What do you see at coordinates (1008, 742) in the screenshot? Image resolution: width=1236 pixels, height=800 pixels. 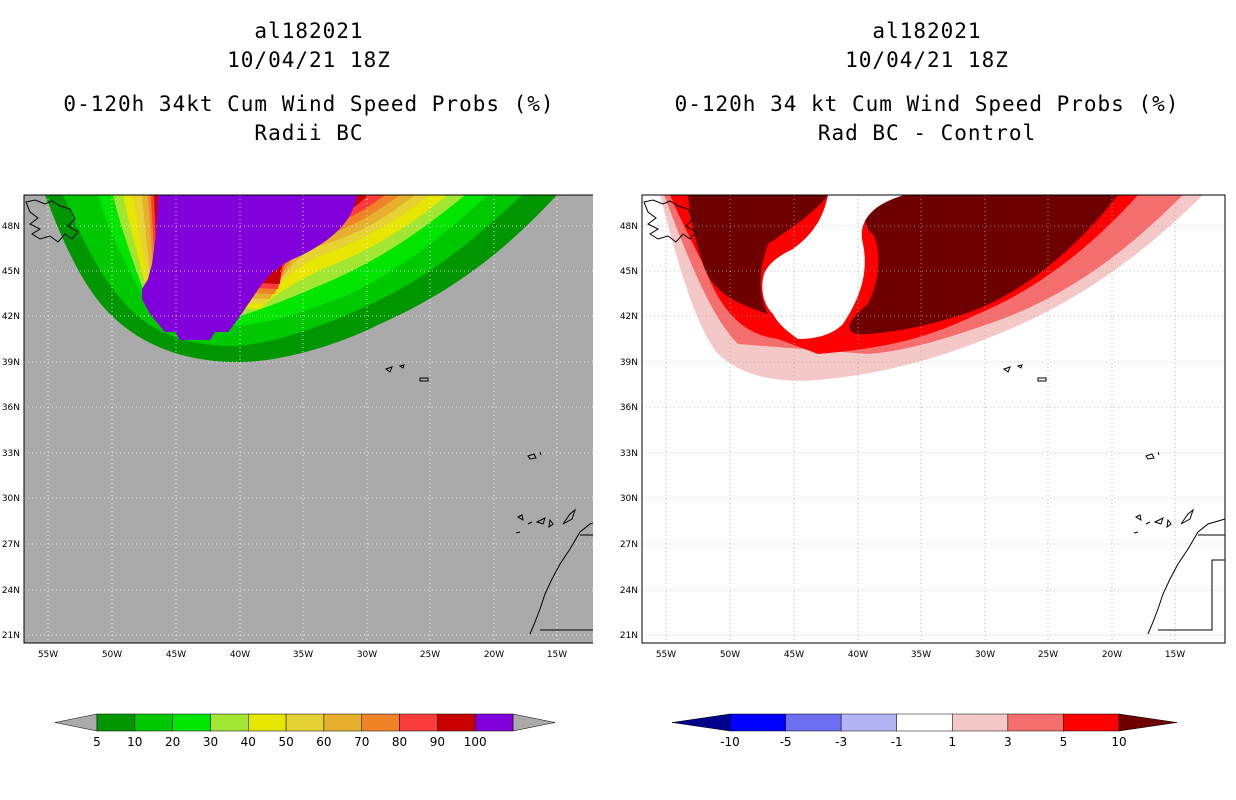 I see `colorbar-label: 3` at bounding box center [1008, 742].